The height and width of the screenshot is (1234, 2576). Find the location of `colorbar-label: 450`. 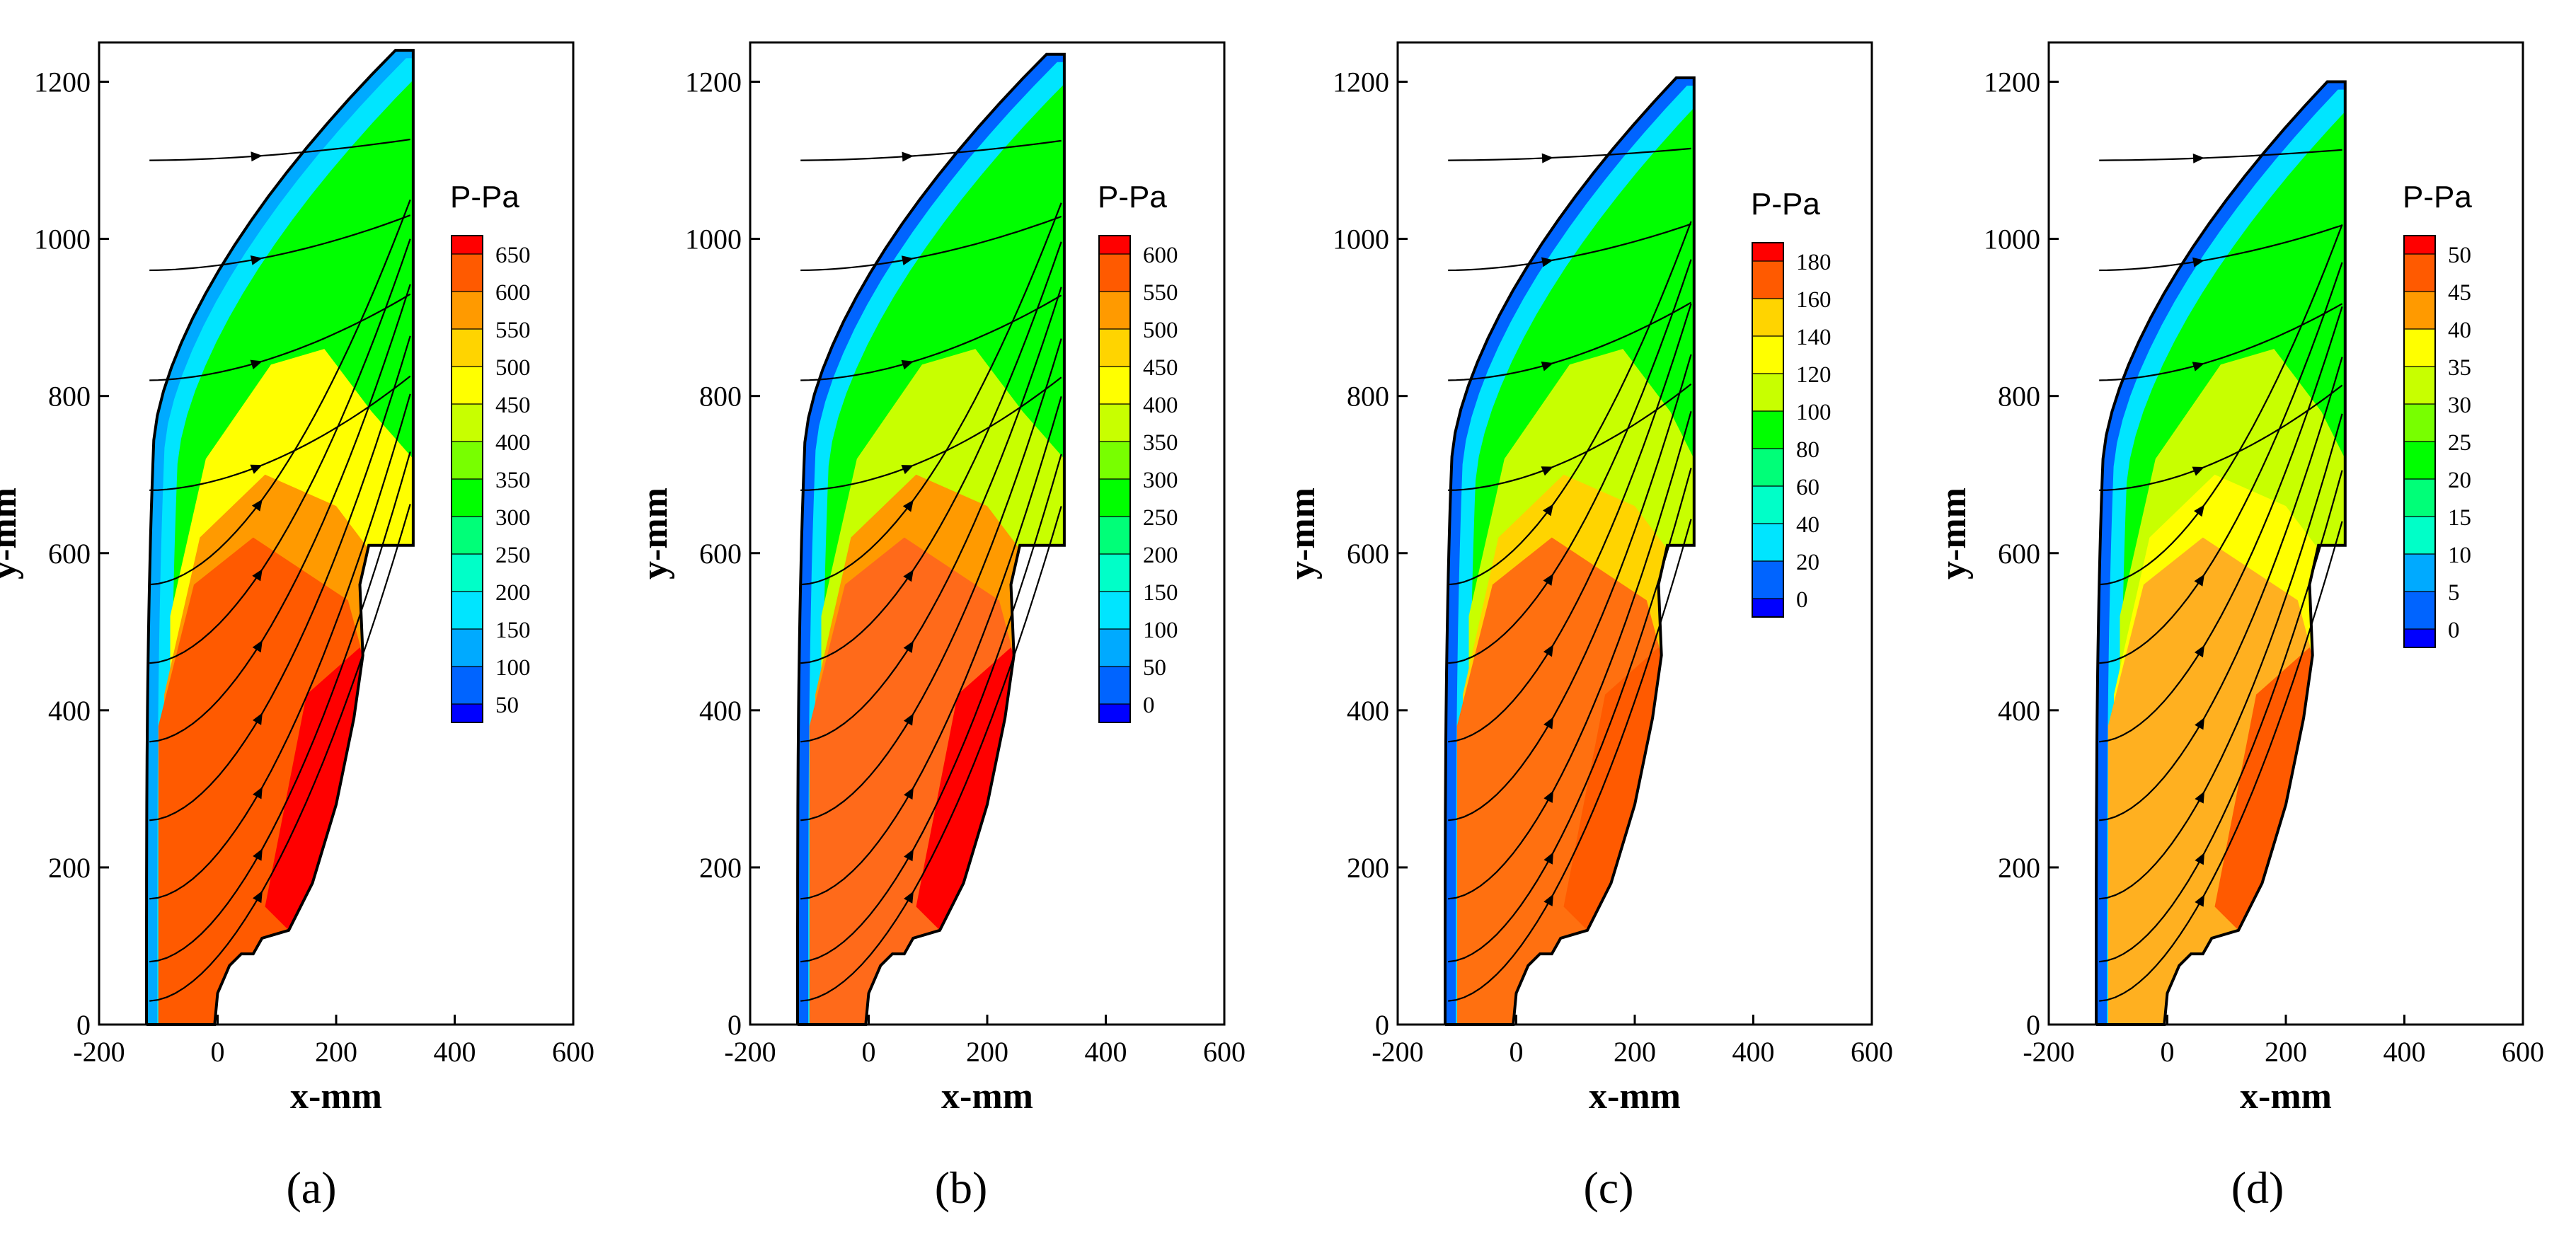

colorbar-label: 450 is located at coordinates (1161, 368).